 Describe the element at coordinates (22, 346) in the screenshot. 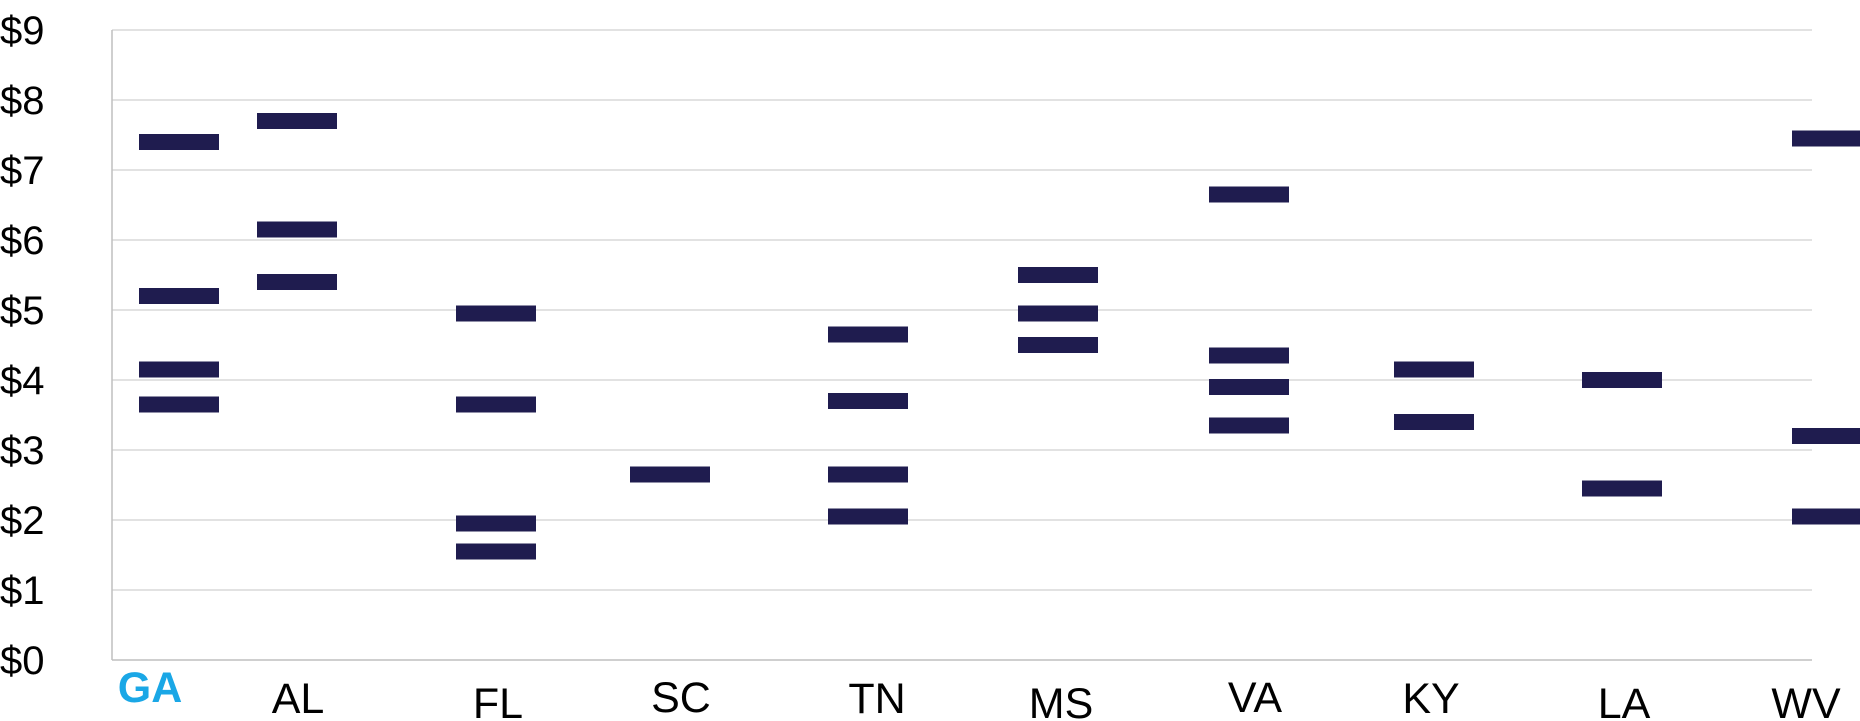

I see `y-tick-labels: $0 $1 $2 $3 $4 $5 $6 $7 $8 $9` at that location.